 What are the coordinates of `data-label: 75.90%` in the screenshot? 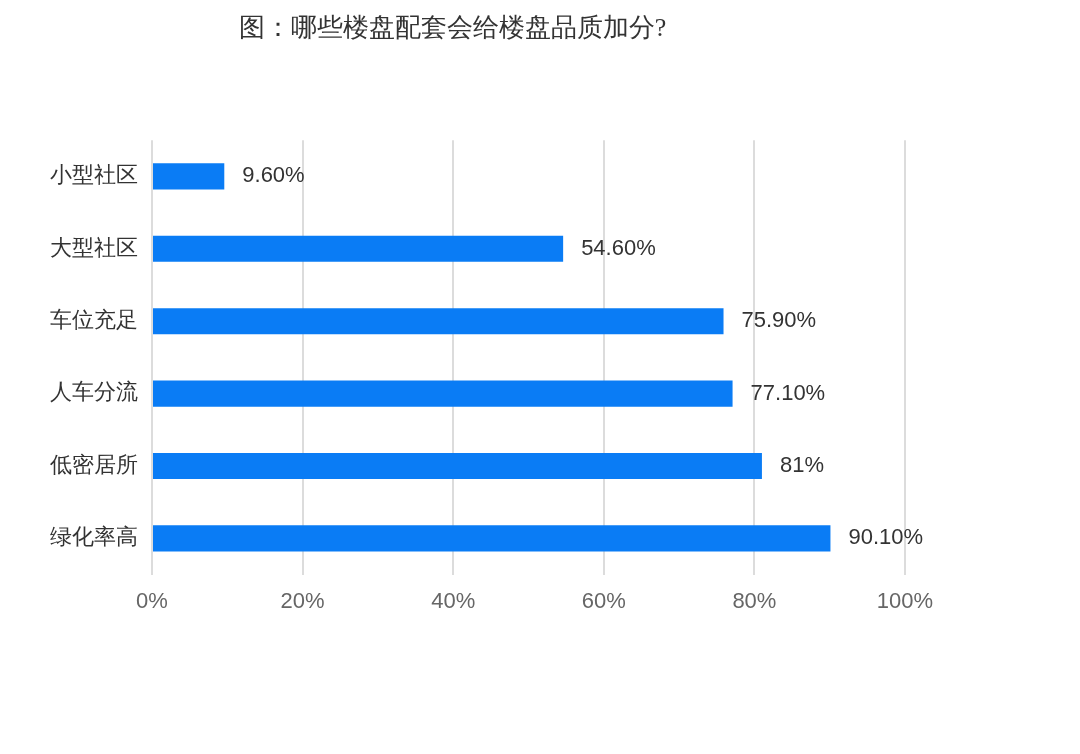 It's located at (779, 320).